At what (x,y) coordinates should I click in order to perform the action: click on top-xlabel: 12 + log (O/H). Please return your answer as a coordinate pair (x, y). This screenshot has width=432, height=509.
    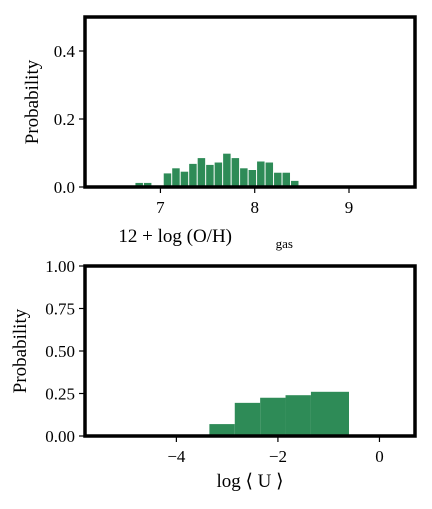
    Looking at the image, I should click on (175, 236).